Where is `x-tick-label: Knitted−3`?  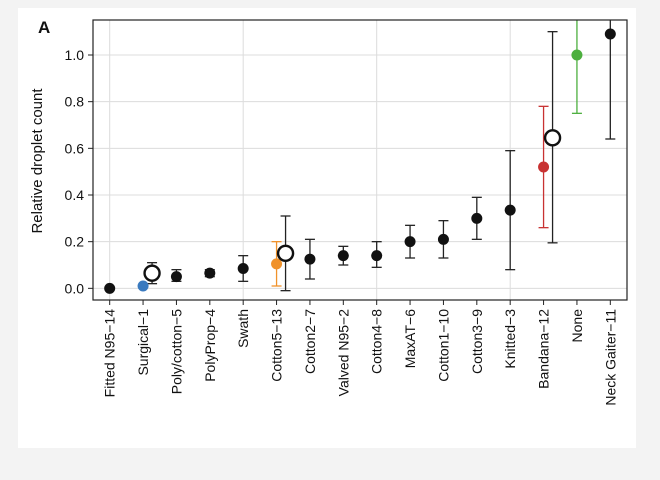
x-tick-label: Knitted−3 is located at coordinates (510, 339).